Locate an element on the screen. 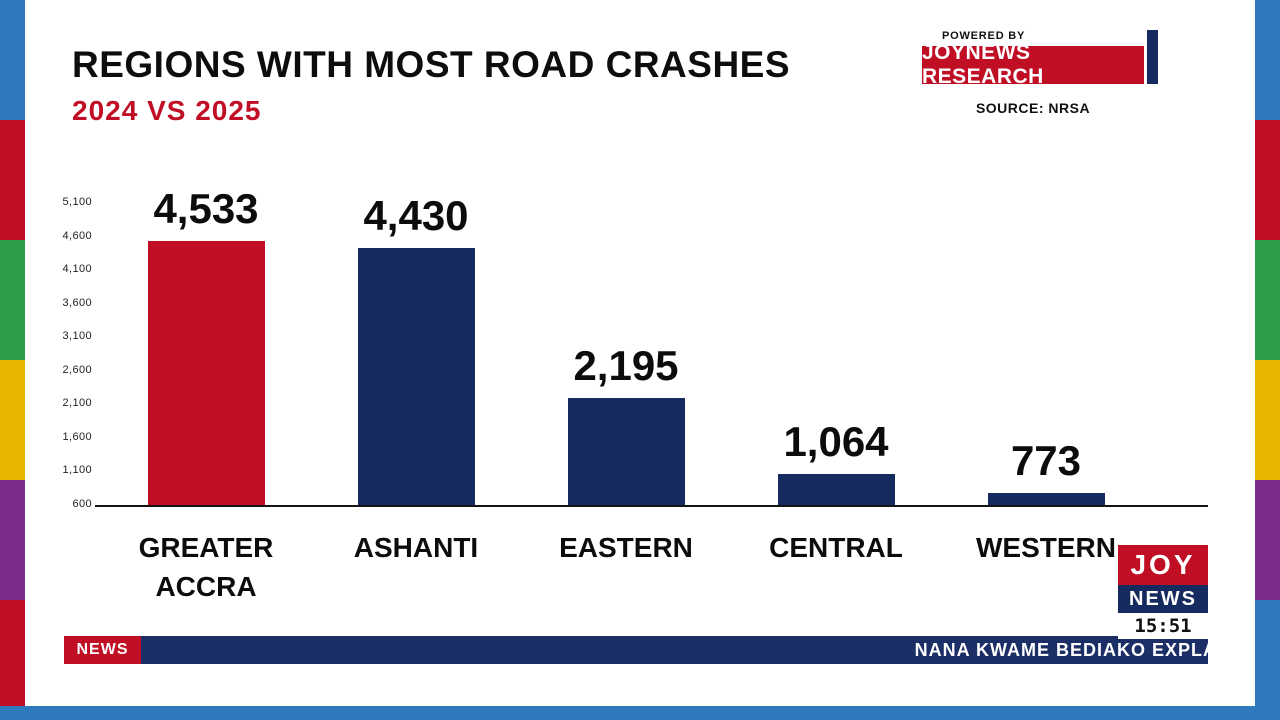 This screenshot has height=720, width=1280. bar-category-label: GREATER ACCRA is located at coordinates (206, 567).